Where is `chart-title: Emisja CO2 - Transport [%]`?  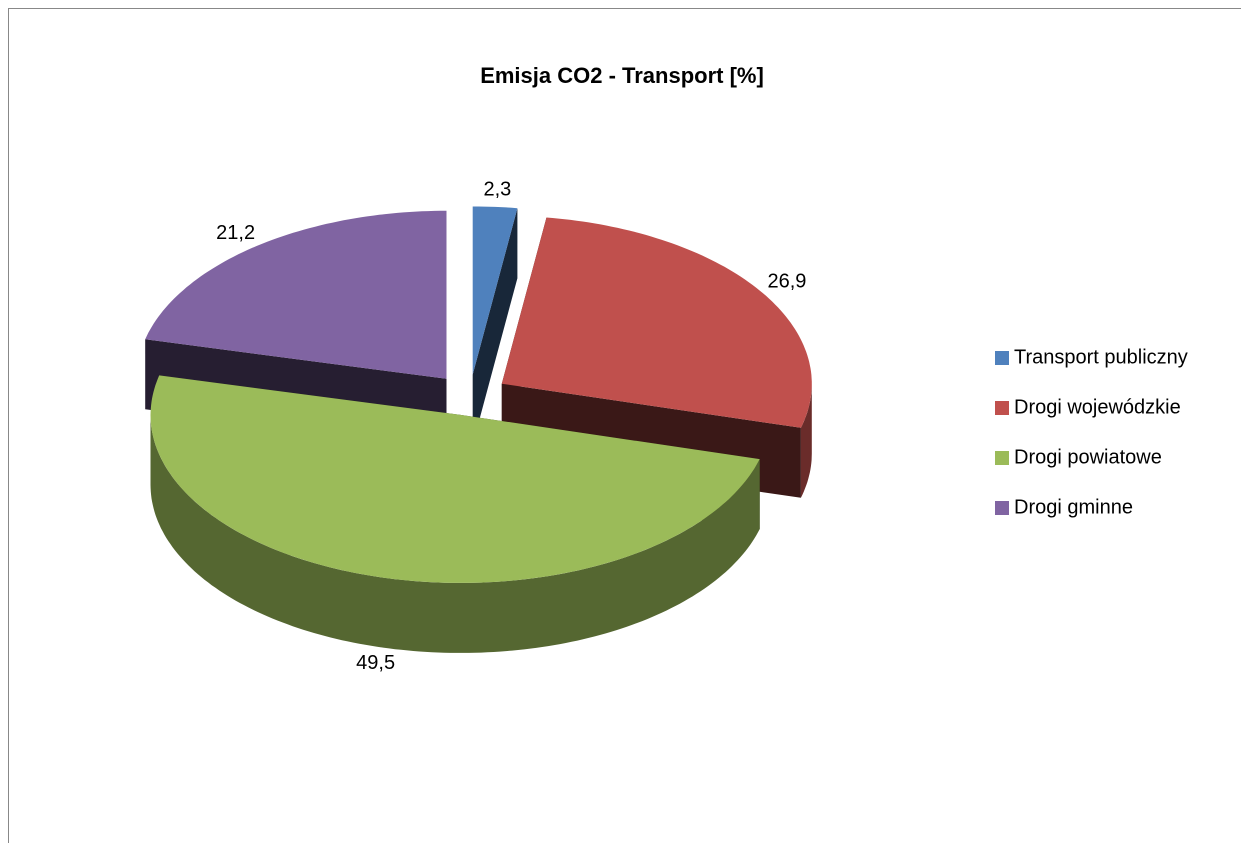 chart-title: Emisja CO2 - Transport [%] is located at coordinates (622, 75).